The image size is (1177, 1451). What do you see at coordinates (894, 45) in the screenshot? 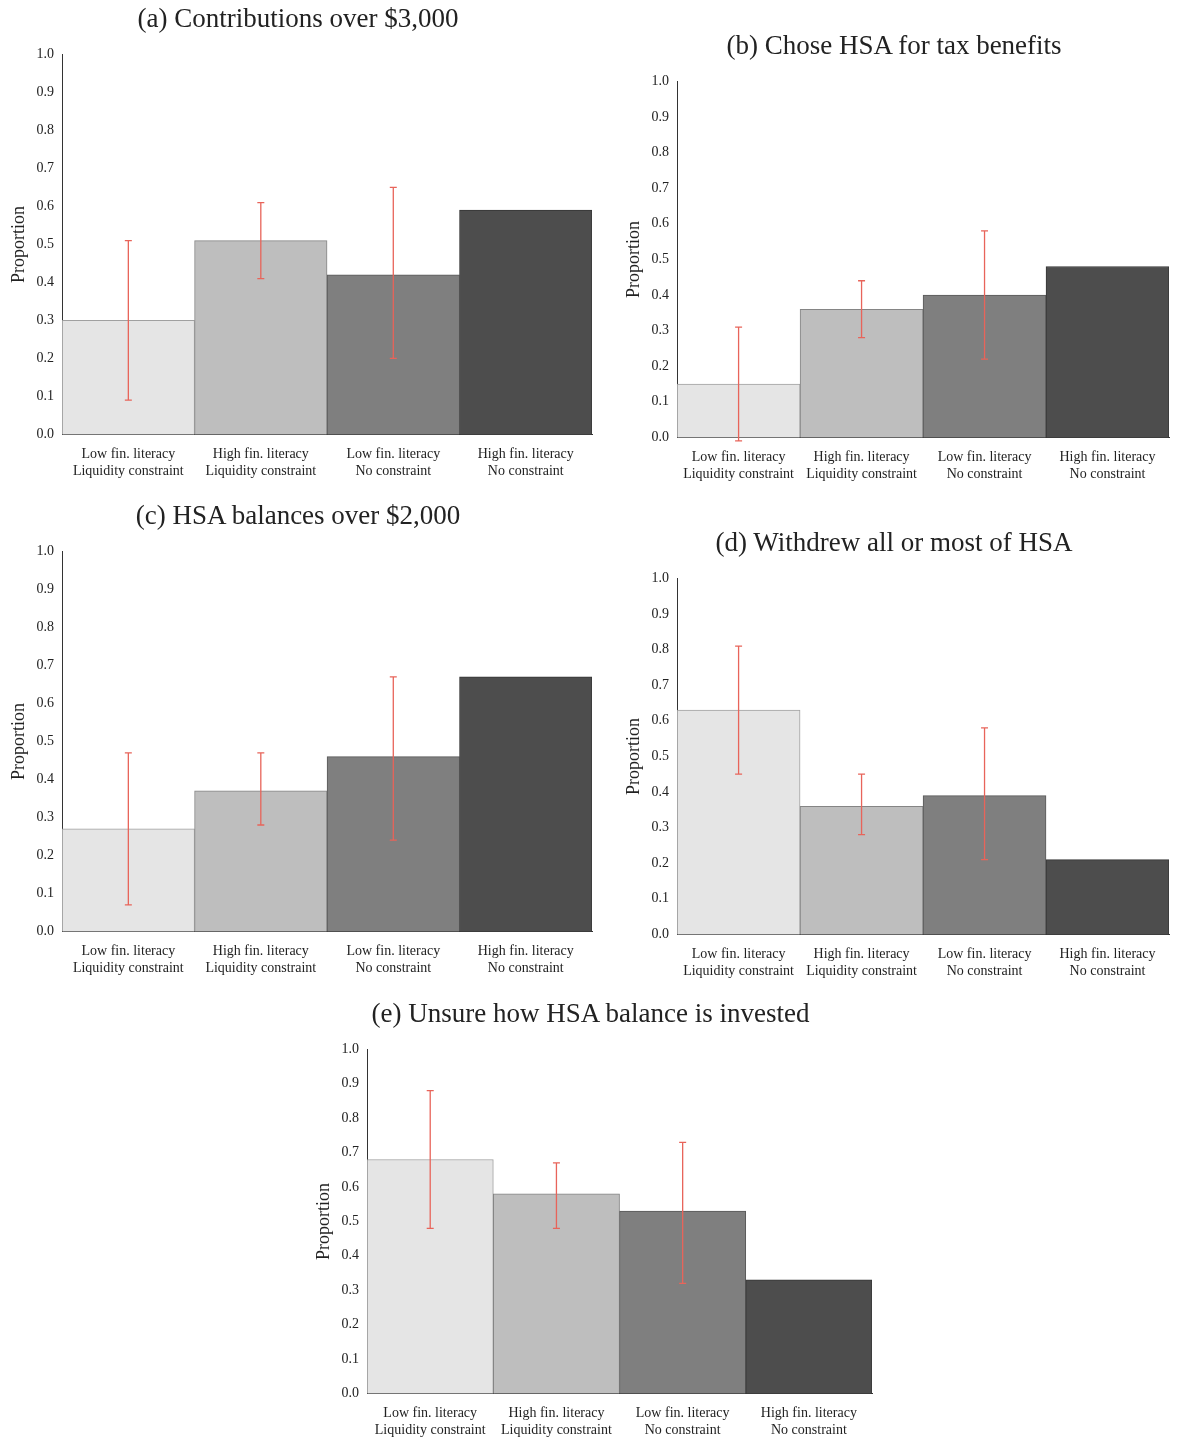
I see `chart-title: (b) Chose HSA for tax benefits` at bounding box center [894, 45].